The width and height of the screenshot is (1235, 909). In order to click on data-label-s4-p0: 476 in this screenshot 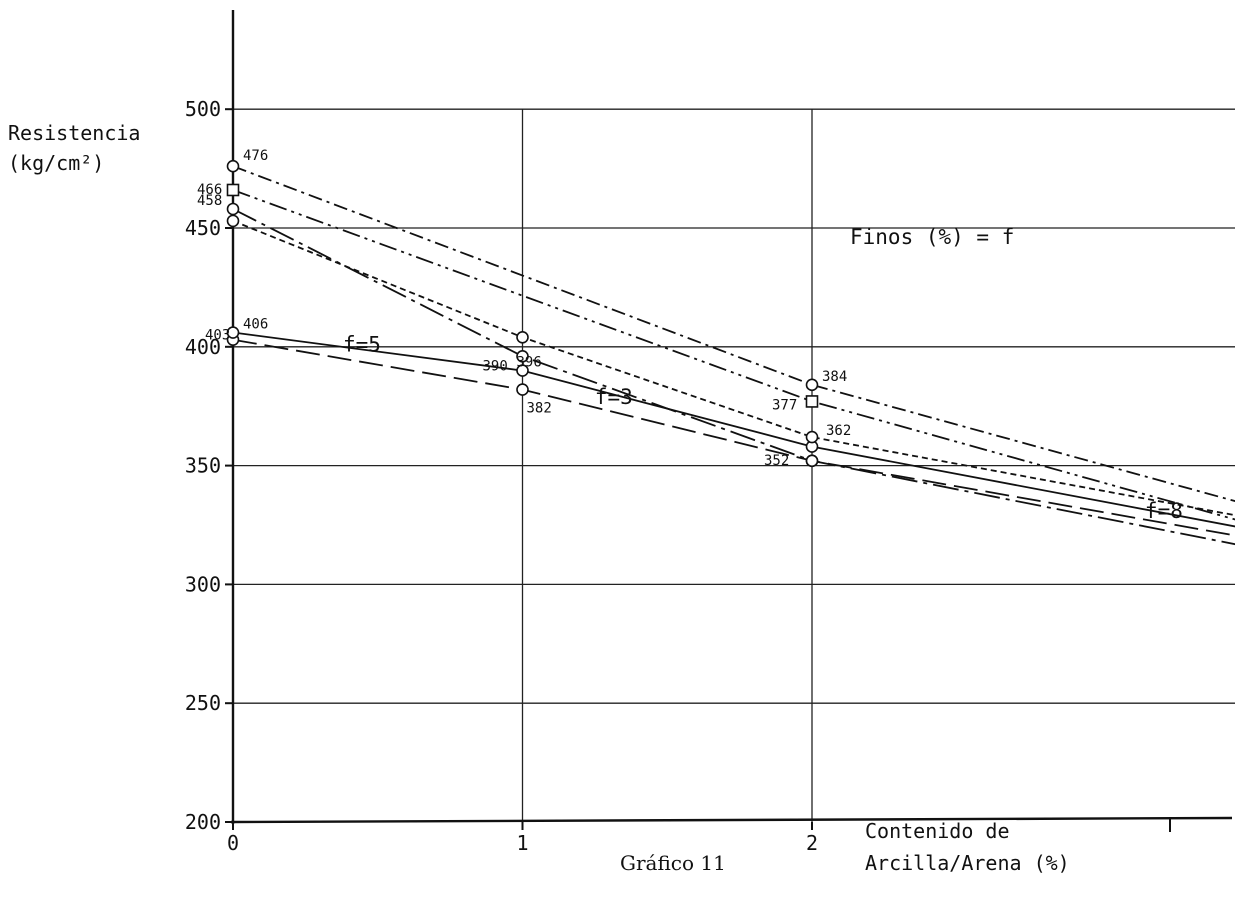, I will do `click(255, 156)`.